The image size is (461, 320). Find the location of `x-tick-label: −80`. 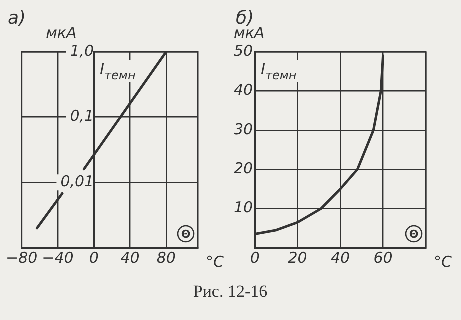

x-tick-label: −80 is located at coordinates (22, 257).